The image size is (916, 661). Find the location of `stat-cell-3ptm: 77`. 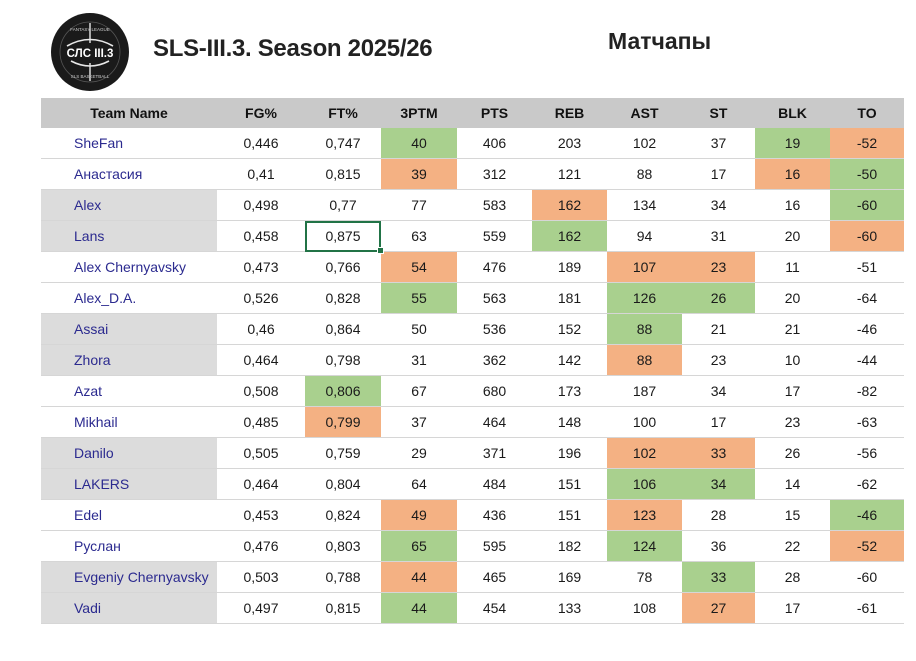

stat-cell-3ptm: 77 is located at coordinates (419, 205).